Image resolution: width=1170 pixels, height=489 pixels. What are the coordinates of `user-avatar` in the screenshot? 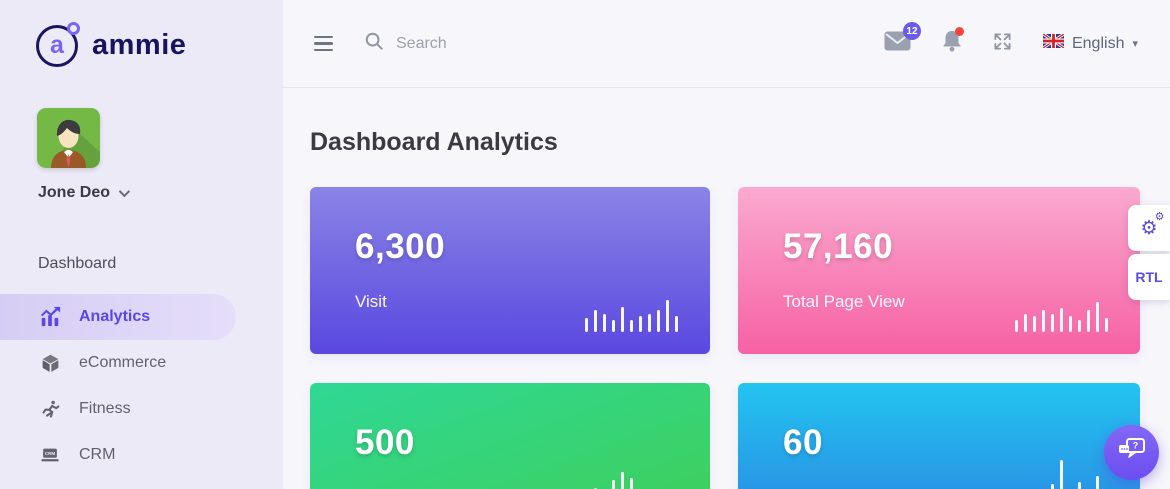 It's located at (68, 138).